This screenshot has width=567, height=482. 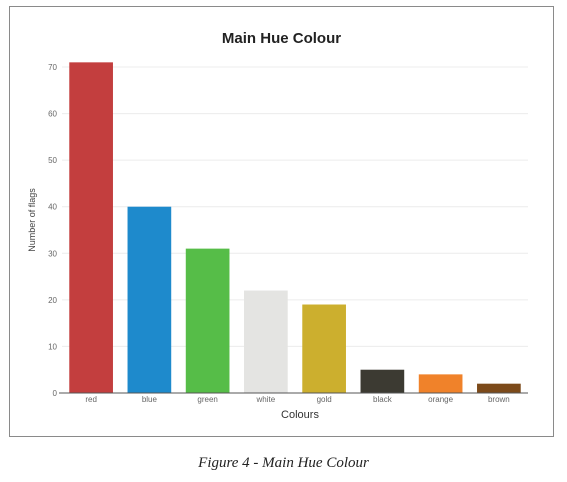 What do you see at coordinates (52, 114) in the screenshot?
I see `y-tick-label: 60` at bounding box center [52, 114].